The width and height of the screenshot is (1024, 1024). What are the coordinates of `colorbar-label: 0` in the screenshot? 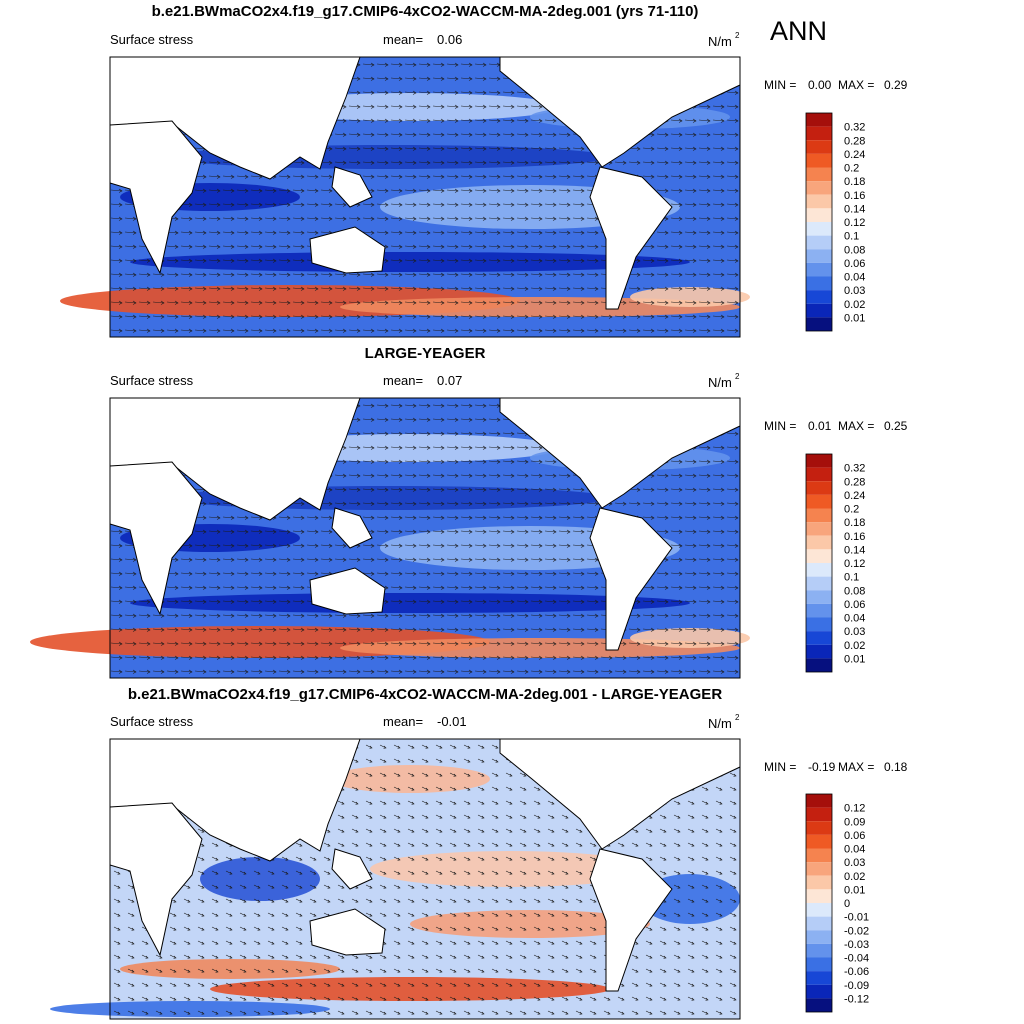 It's located at (847, 904).